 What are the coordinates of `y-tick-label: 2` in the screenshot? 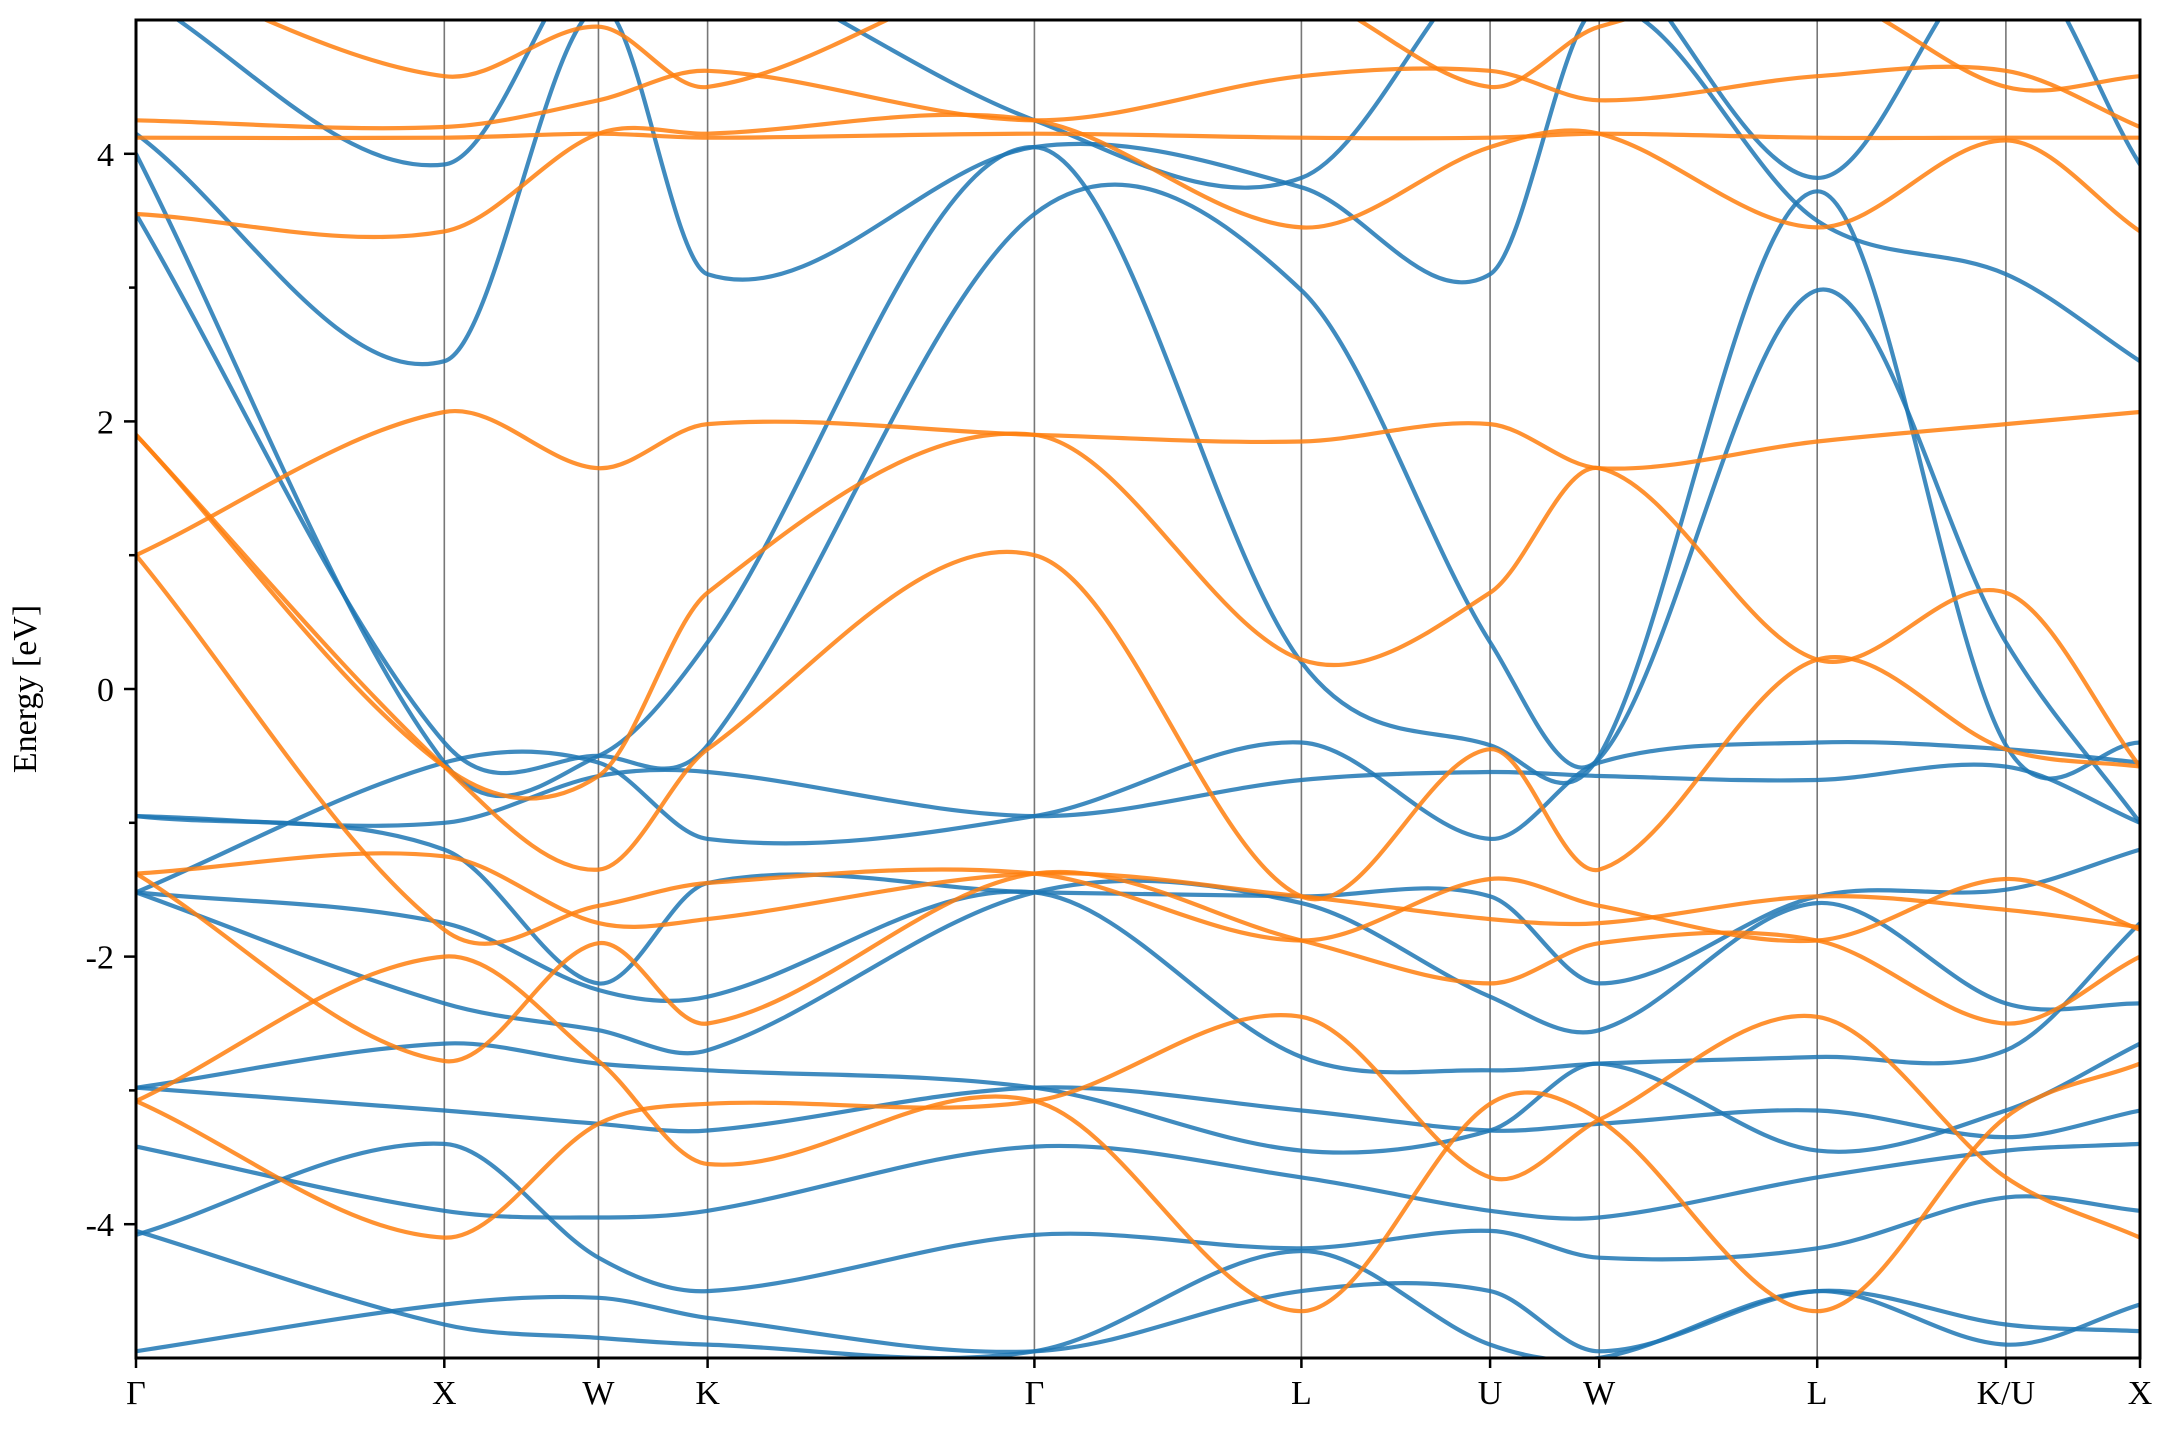 It's located at (105, 422).